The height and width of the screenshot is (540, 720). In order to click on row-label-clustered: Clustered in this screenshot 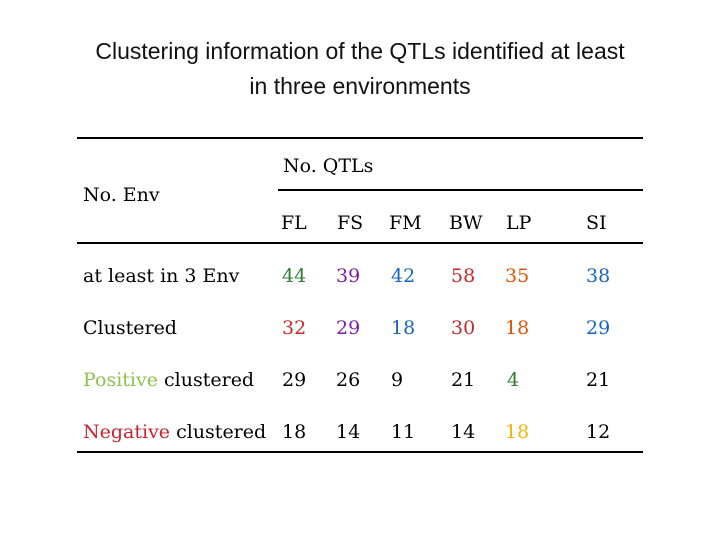, I will do `click(130, 328)`.